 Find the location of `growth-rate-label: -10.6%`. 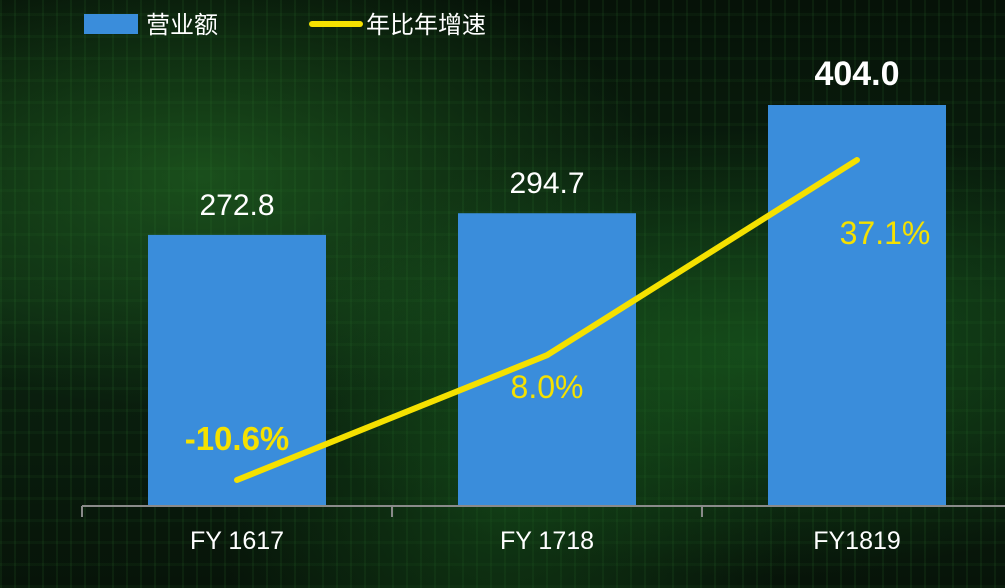

growth-rate-label: -10.6% is located at coordinates (237, 438).